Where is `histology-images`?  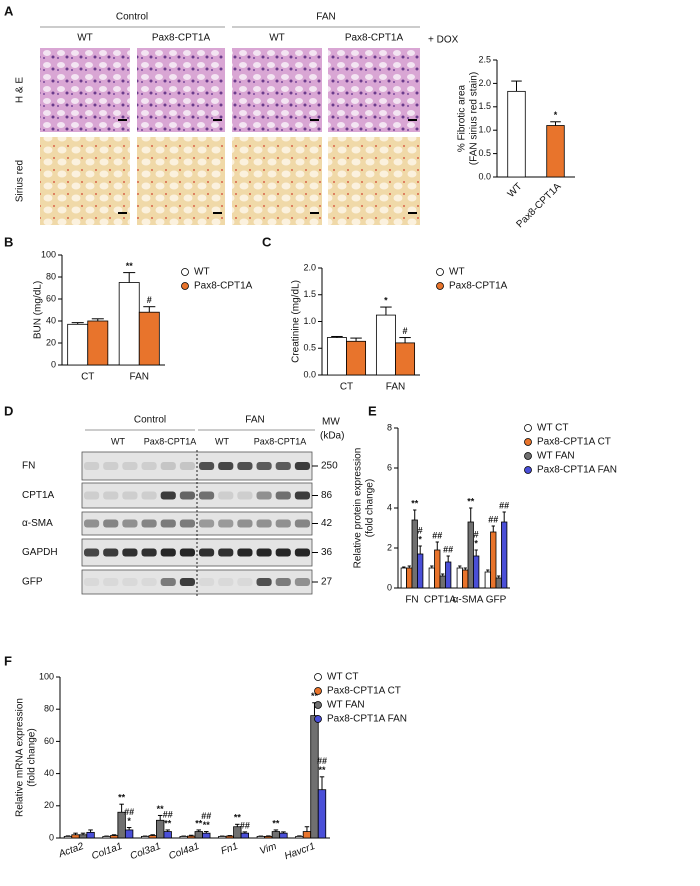 histology-images is located at coordinates (230, 136).